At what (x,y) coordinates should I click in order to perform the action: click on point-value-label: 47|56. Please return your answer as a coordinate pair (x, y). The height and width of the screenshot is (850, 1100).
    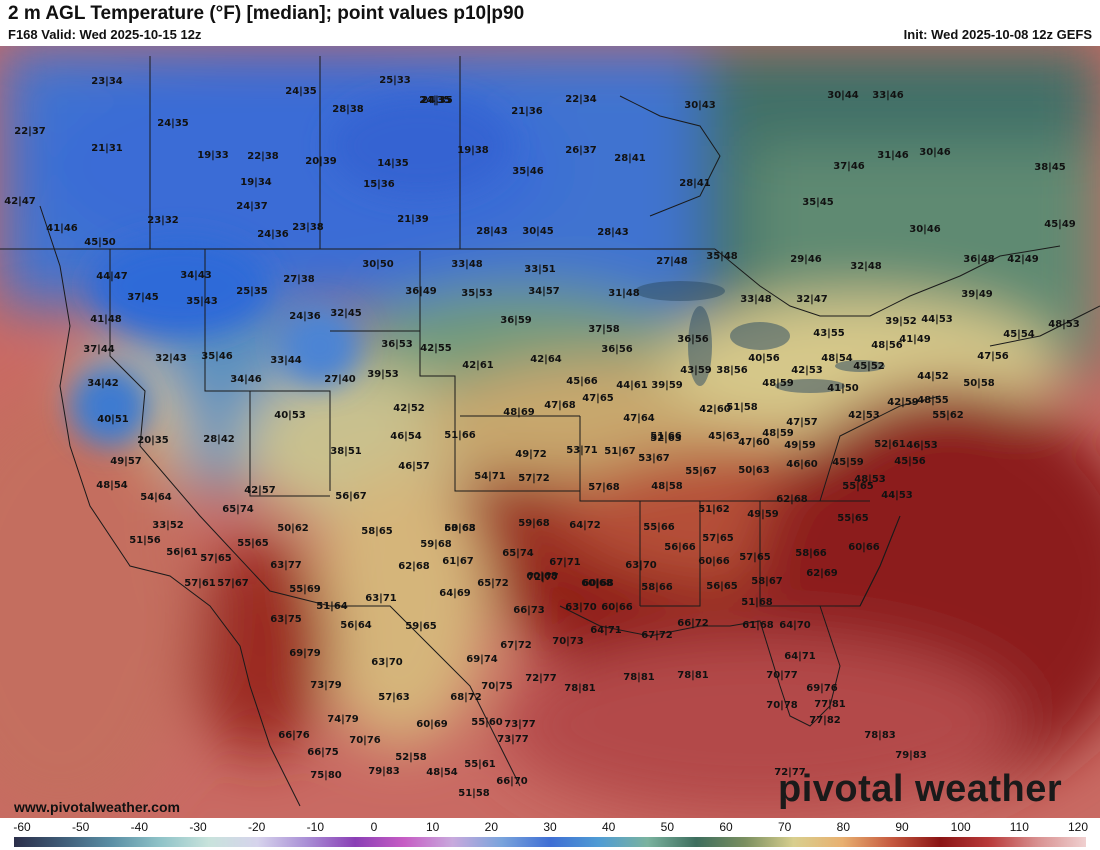
    Looking at the image, I should click on (993, 356).